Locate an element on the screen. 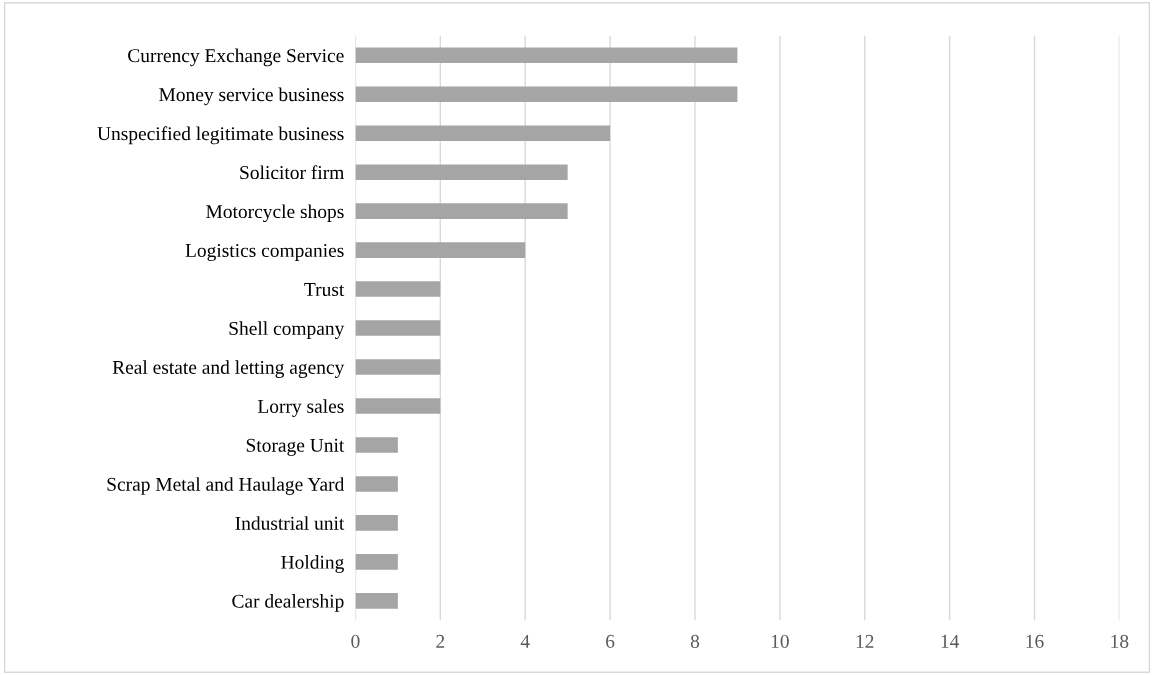  x-tick-label: 2 is located at coordinates (440, 641).